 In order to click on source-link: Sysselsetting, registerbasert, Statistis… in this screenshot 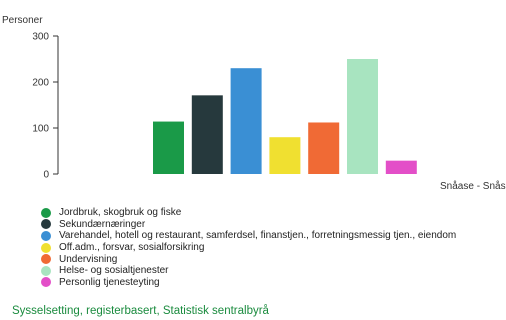, I will do `click(140, 311)`.